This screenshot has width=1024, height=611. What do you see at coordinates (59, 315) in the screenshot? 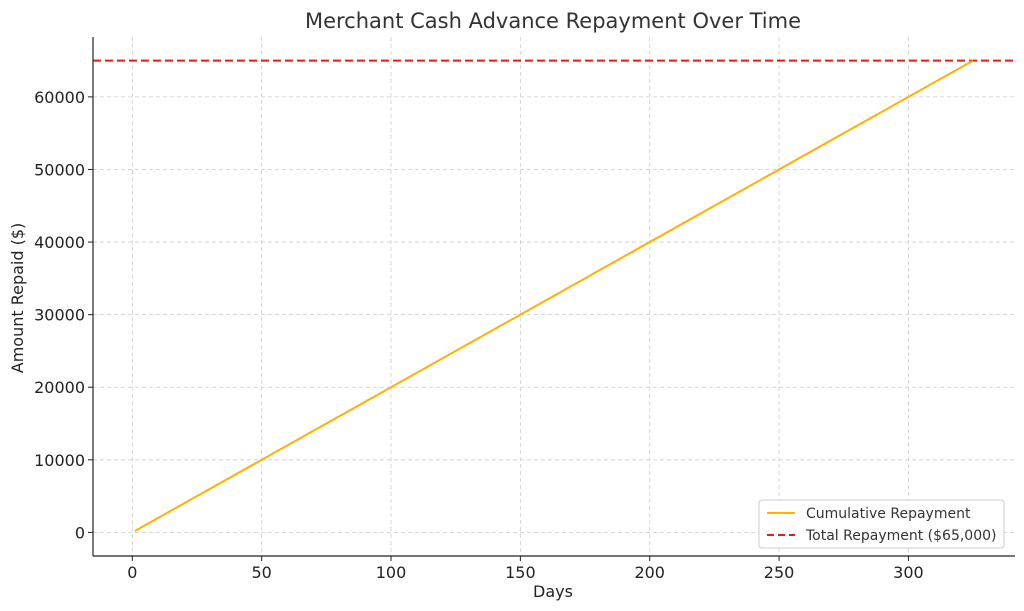
I see `y-tick-label: 30000` at bounding box center [59, 315].